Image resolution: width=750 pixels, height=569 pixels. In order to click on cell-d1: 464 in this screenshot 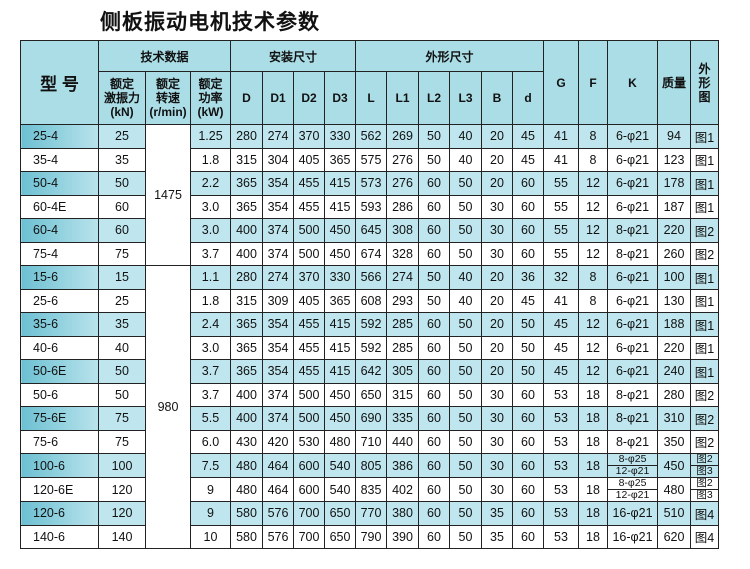, I will do `click(278, 465)`.